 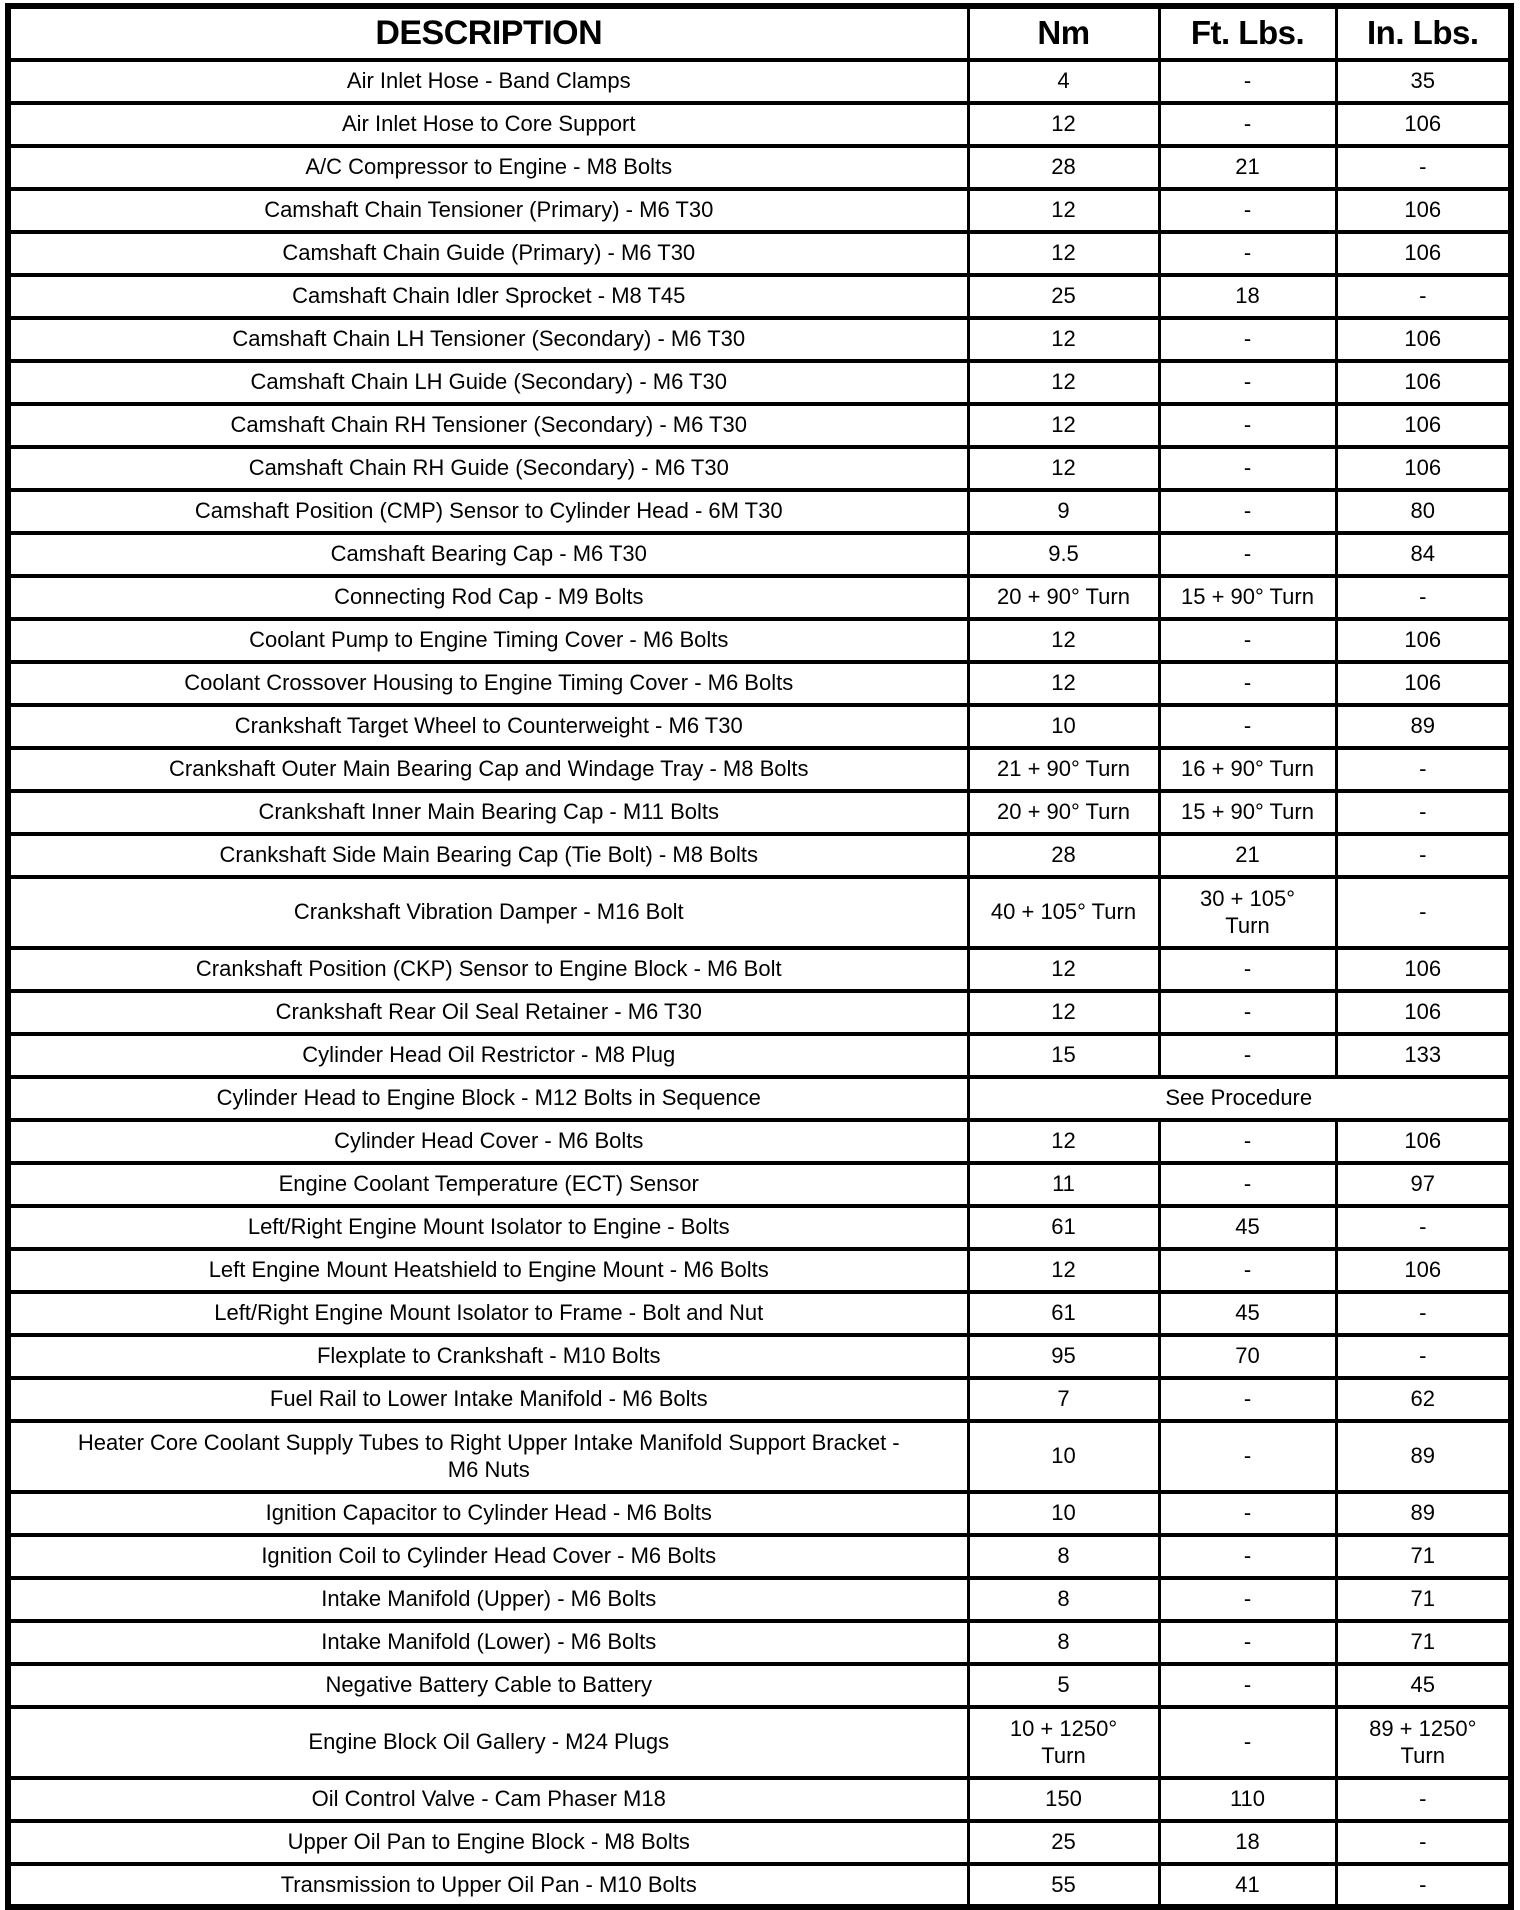 I want to click on nm-cell: 55, so click(x=1063, y=1885).